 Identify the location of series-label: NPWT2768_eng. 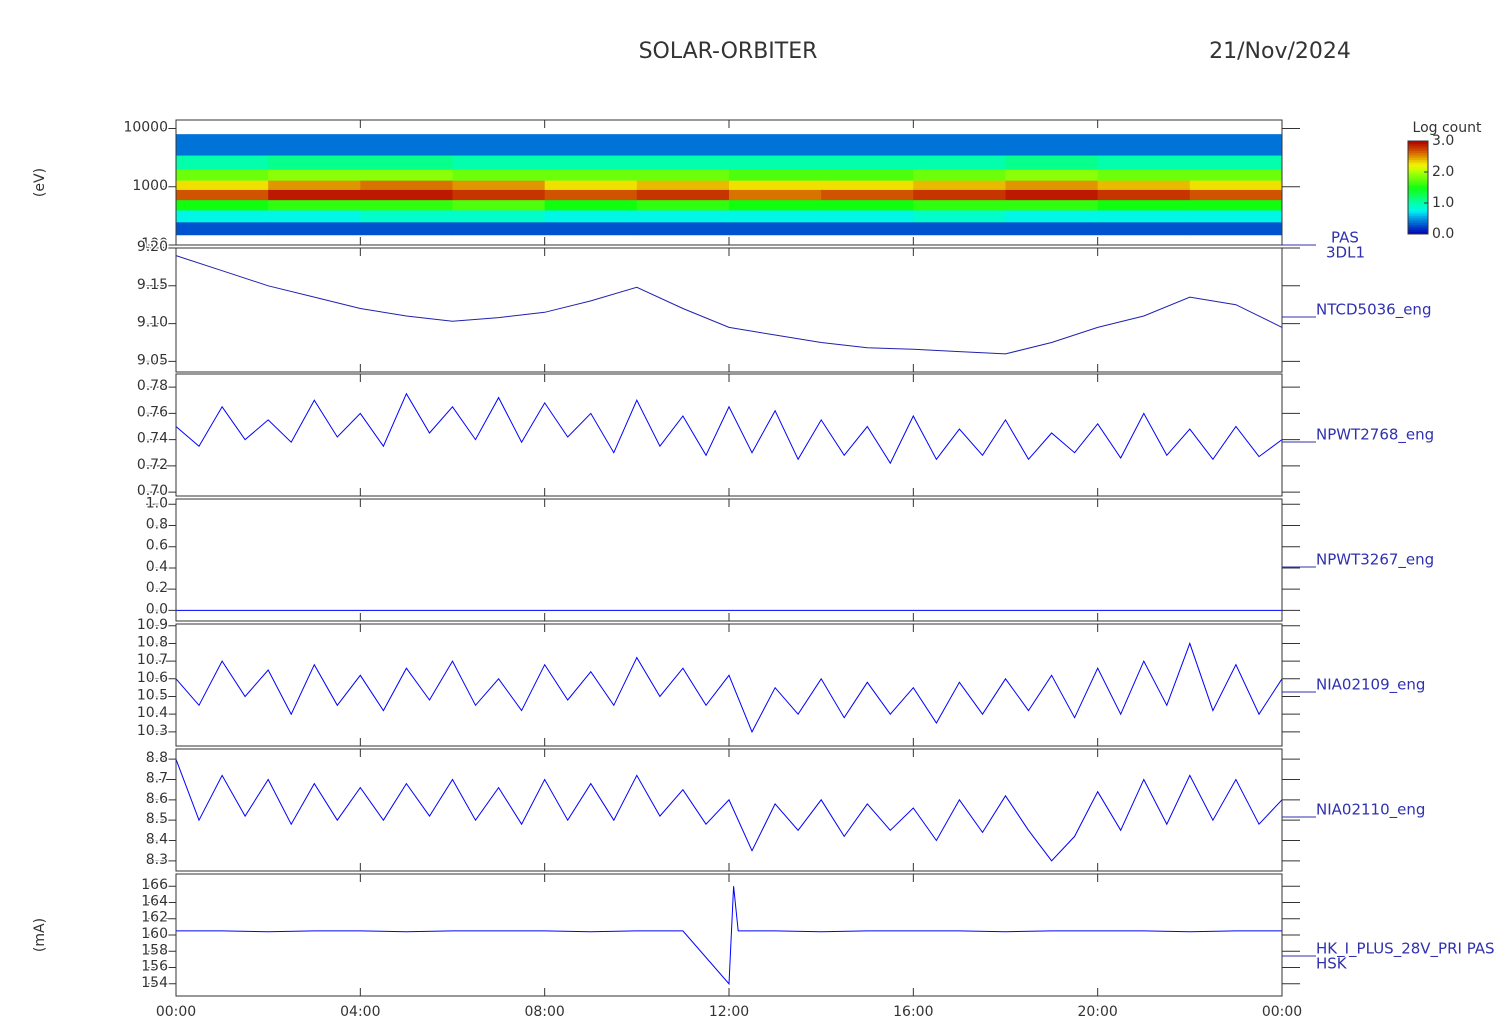
(1375, 435).